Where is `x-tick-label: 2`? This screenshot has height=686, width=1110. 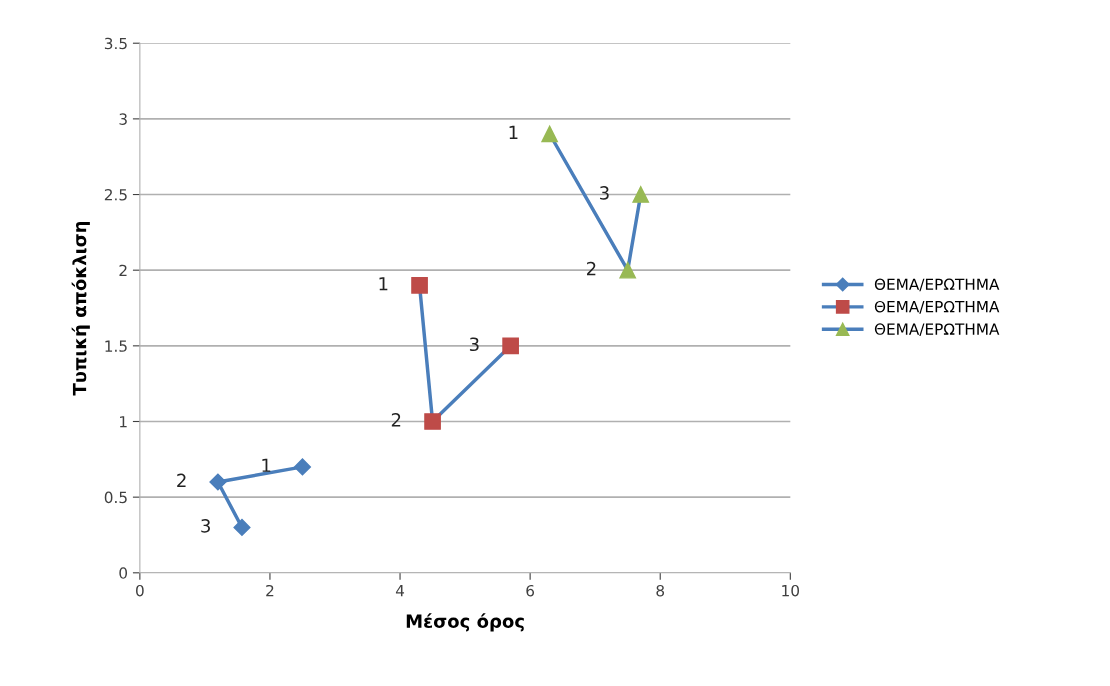
x-tick-label: 2 is located at coordinates (270, 590).